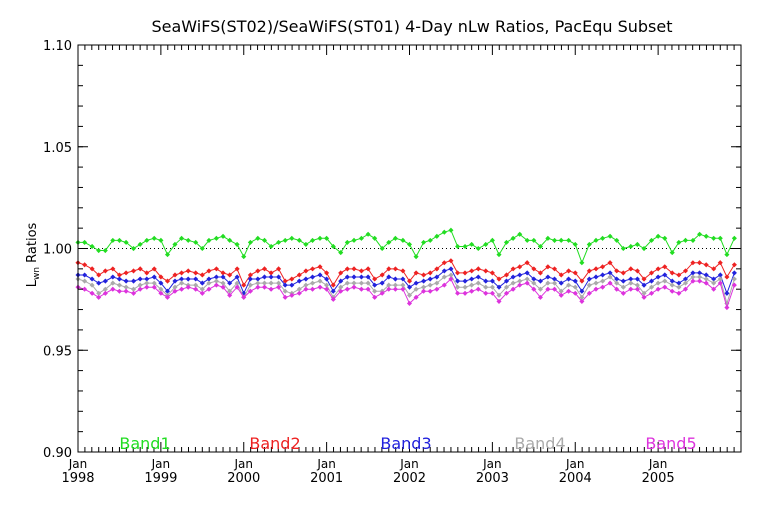 Image resolution: width=768 pixels, height=512 pixels. What do you see at coordinates (409, 464) in the screenshot?
I see `x-tick-month-label: Jan` at bounding box center [409, 464].